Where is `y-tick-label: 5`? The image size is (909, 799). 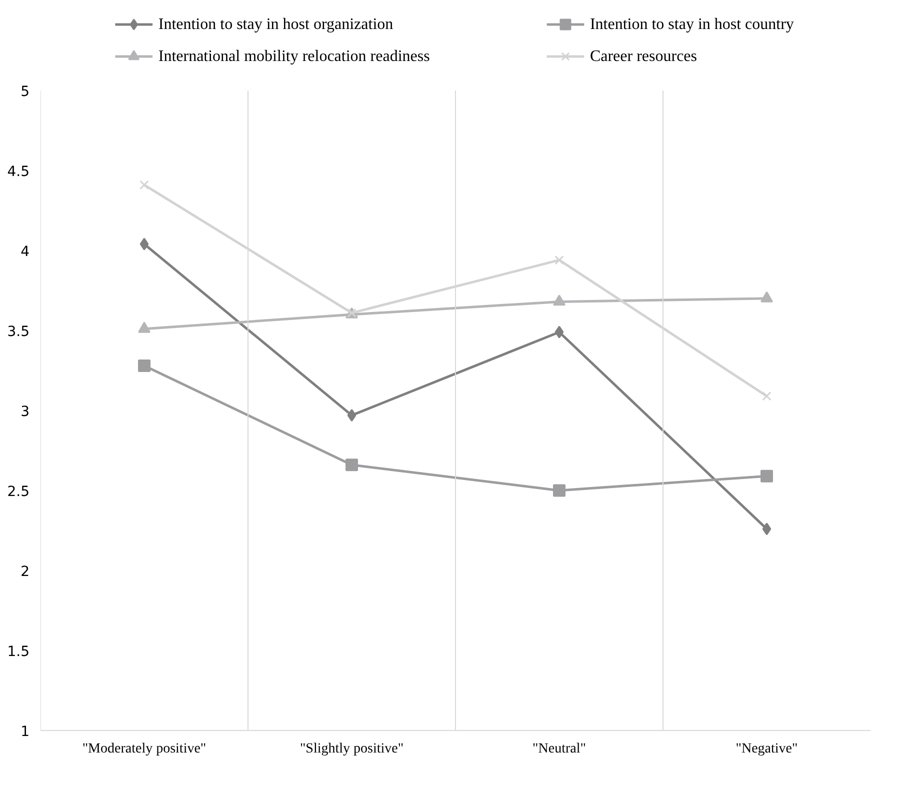 y-tick-label: 5 is located at coordinates (25, 92).